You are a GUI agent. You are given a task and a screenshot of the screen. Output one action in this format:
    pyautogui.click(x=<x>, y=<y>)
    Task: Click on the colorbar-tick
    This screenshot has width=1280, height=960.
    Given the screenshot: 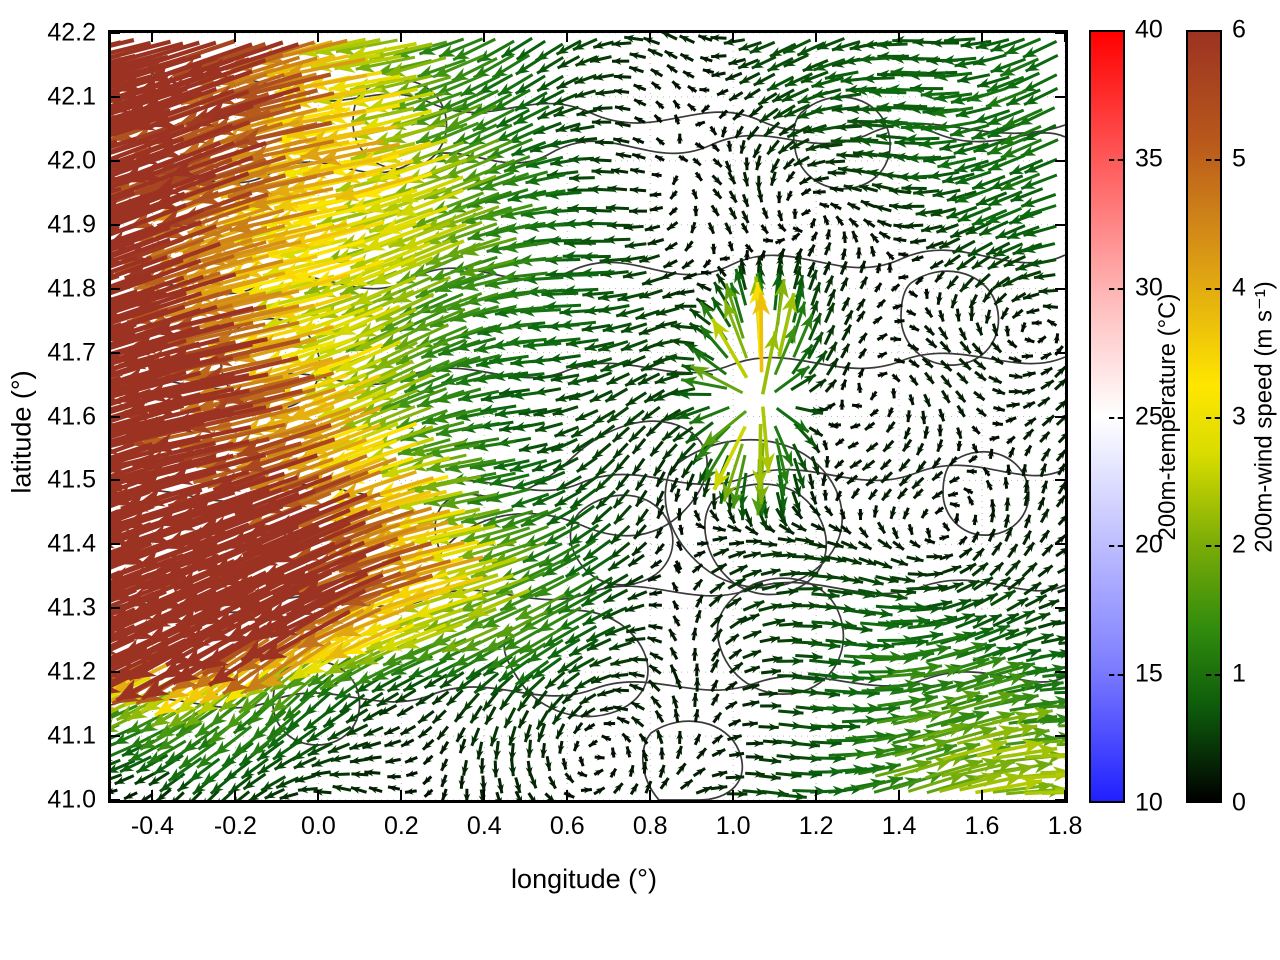 What is the action you would take?
    pyautogui.click(x=1213, y=675)
    